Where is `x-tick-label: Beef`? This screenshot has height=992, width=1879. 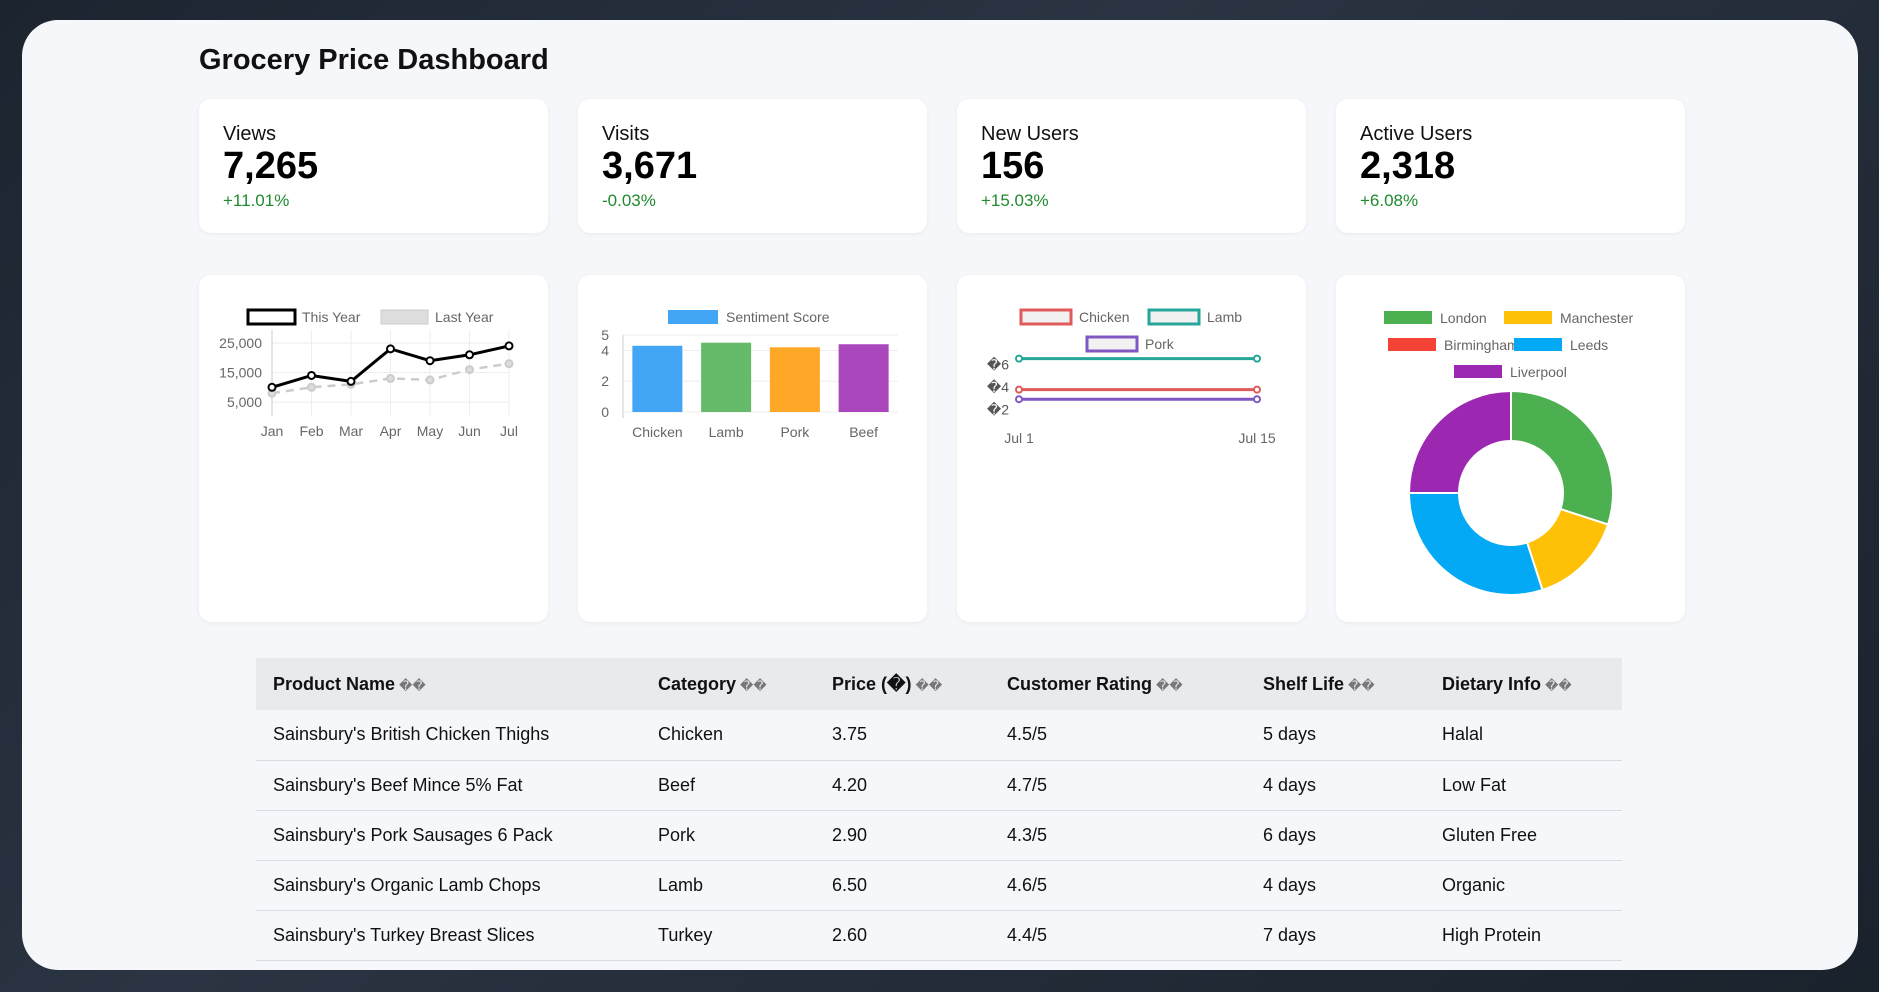 x-tick-label: Beef is located at coordinates (863, 432).